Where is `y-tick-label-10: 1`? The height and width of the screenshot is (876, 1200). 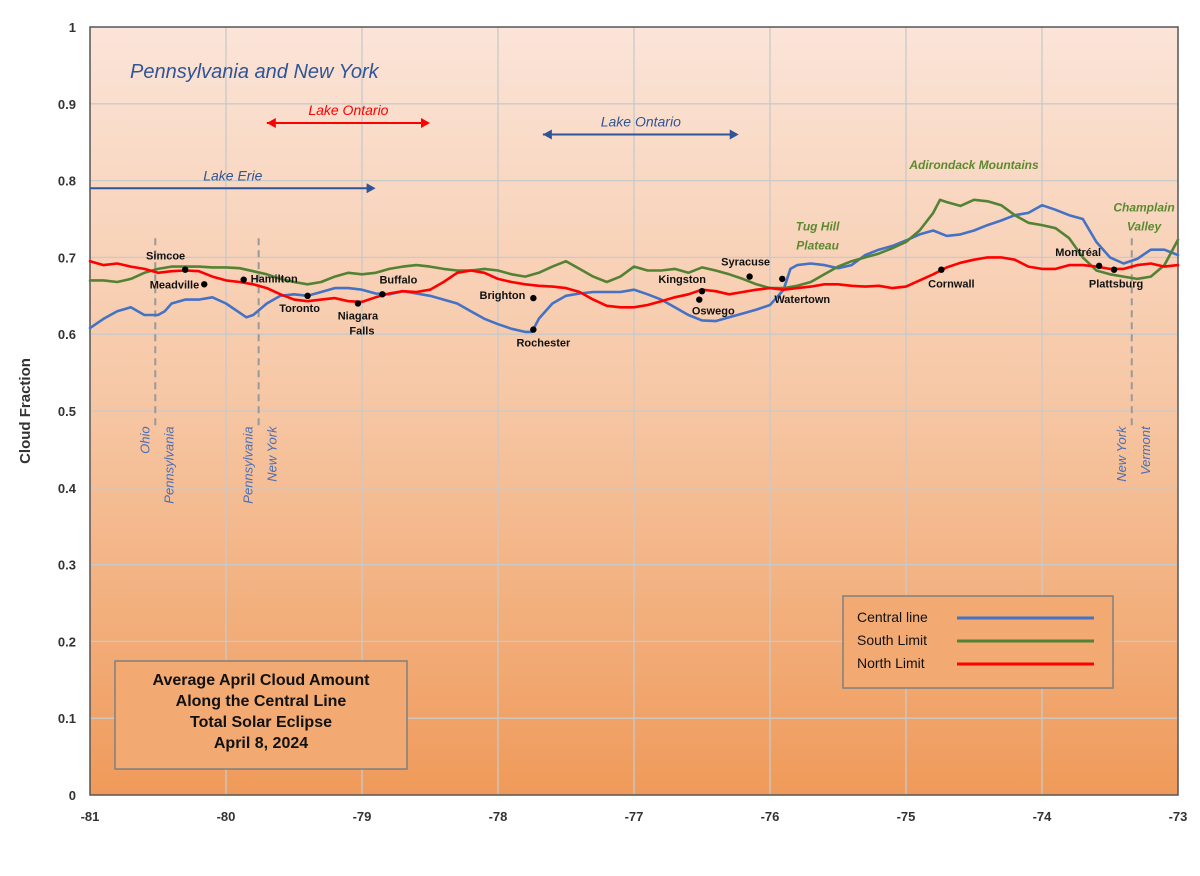
y-tick-label-10: 1 is located at coordinates (72, 27).